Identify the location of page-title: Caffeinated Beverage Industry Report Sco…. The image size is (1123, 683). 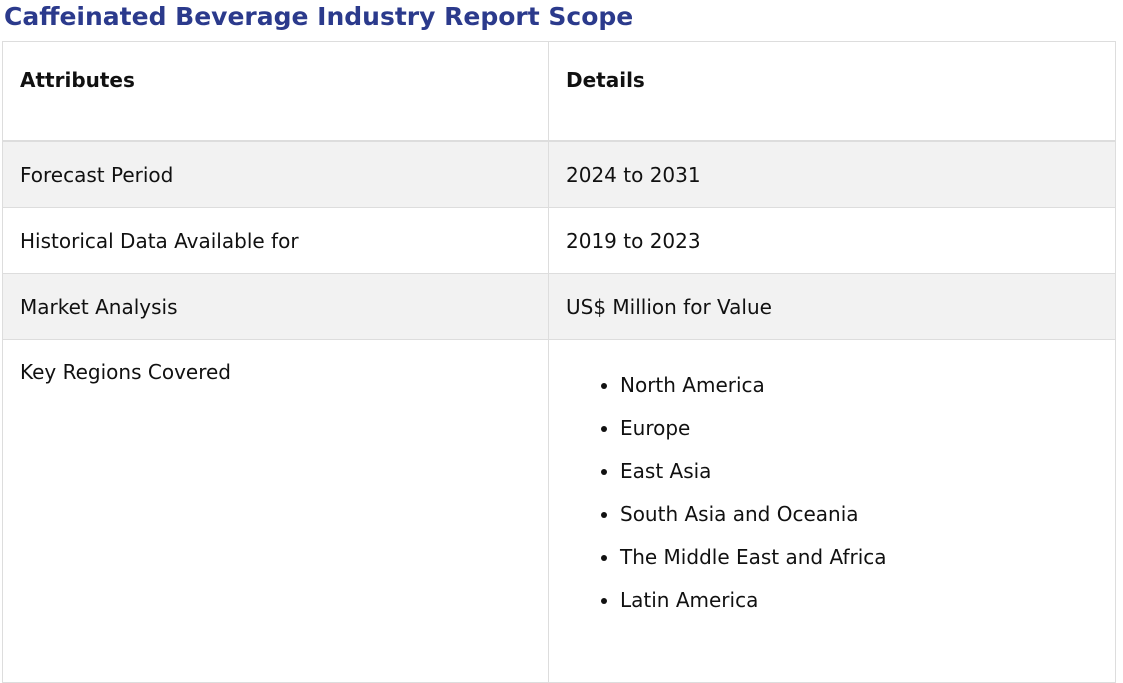
(319, 16).